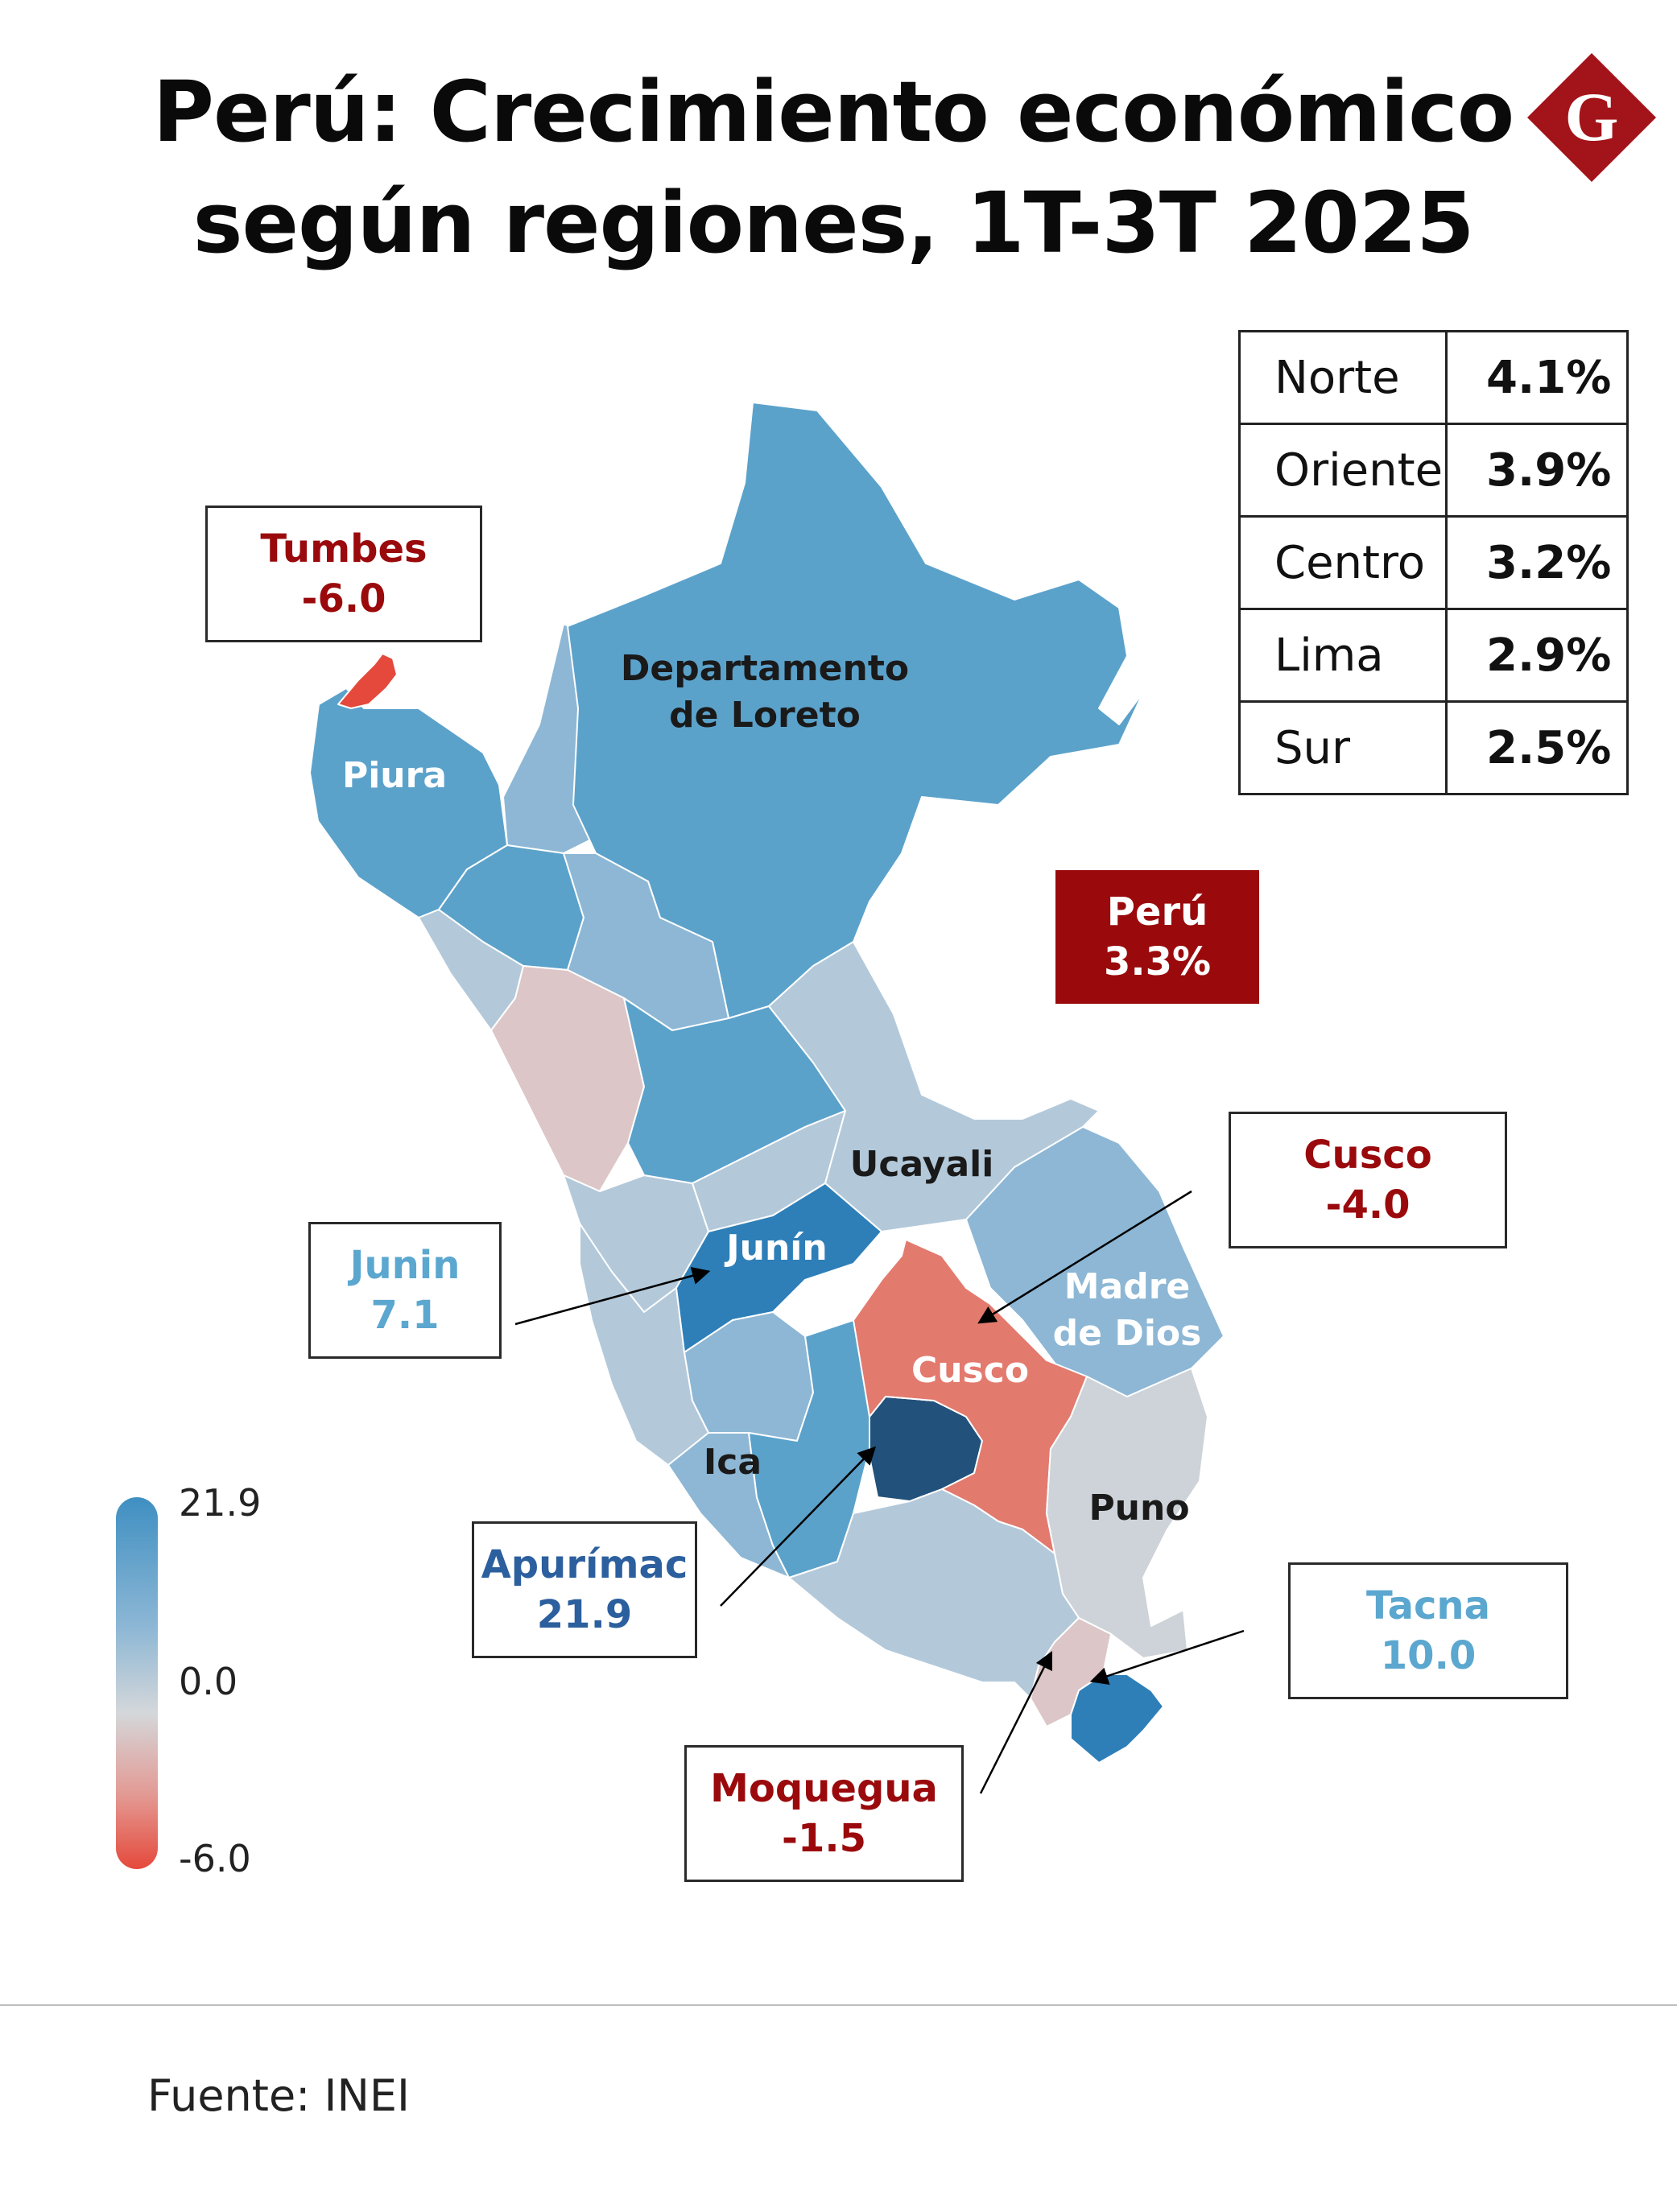 The height and width of the screenshot is (2212, 1677). Describe the element at coordinates (838, 2005) in the screenshot. I see `footer-divider` at that location.